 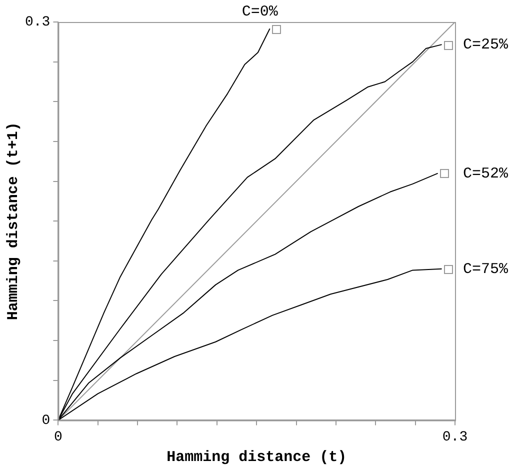 I want to click on y-axis-title: Hamming distance (t+1), so click(x=13, y=221).